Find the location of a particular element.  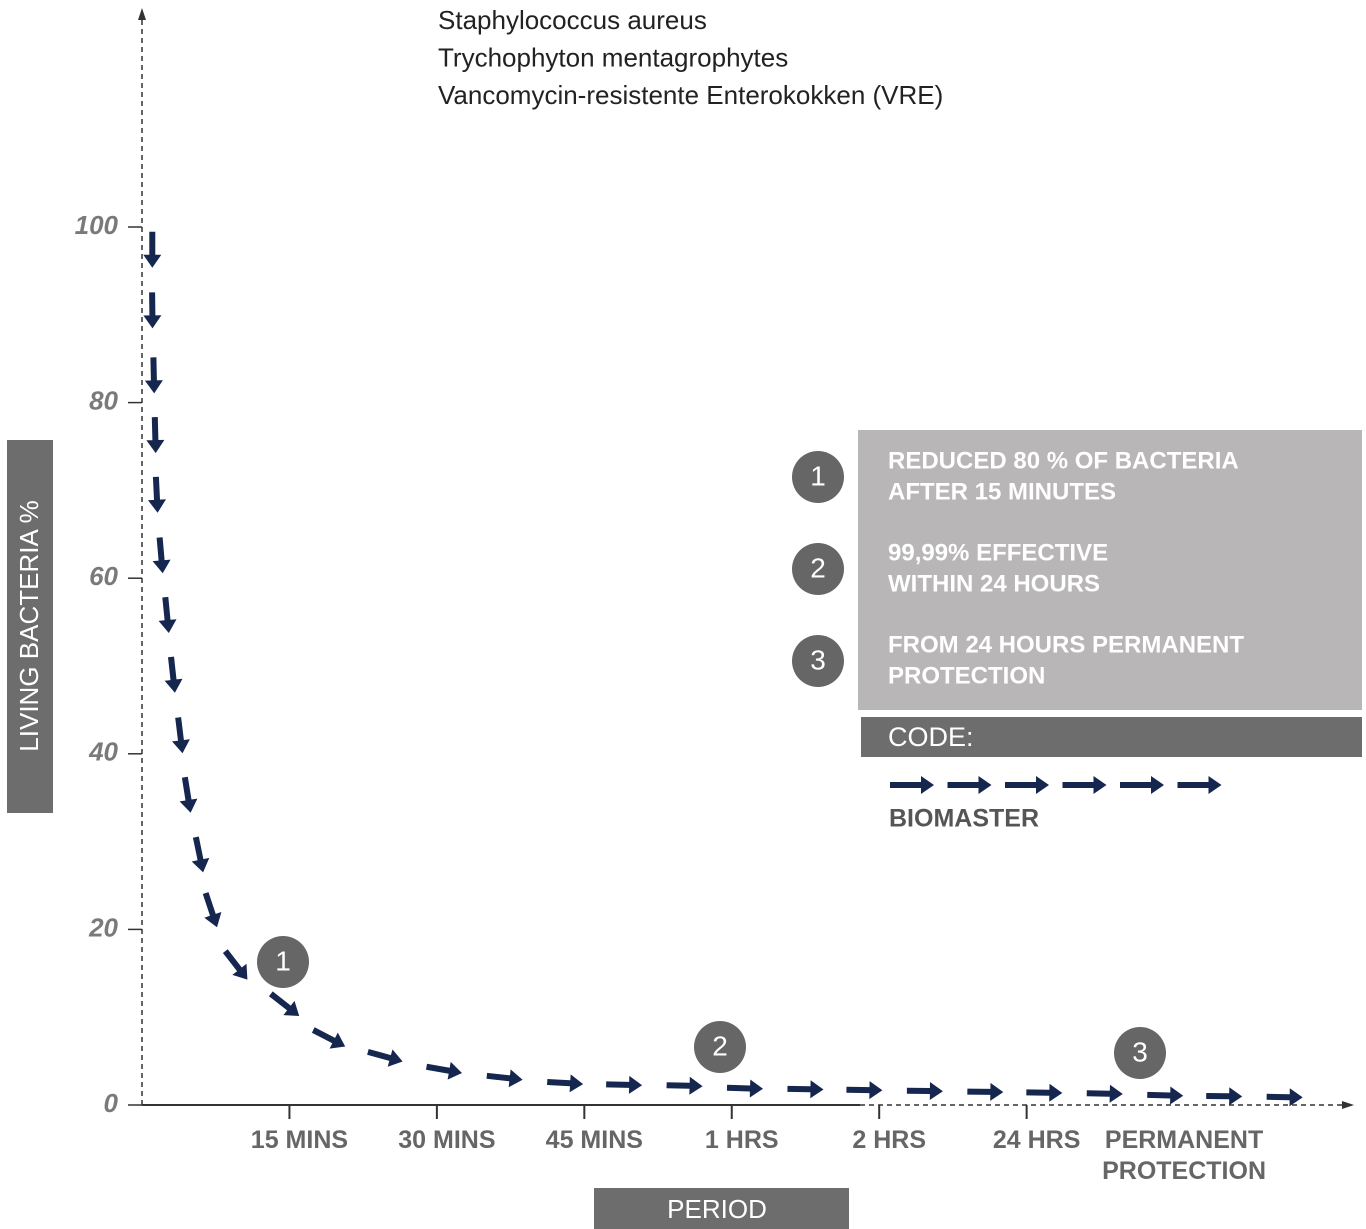

x-axis-arrow is located at coordinates (1348, 1105).